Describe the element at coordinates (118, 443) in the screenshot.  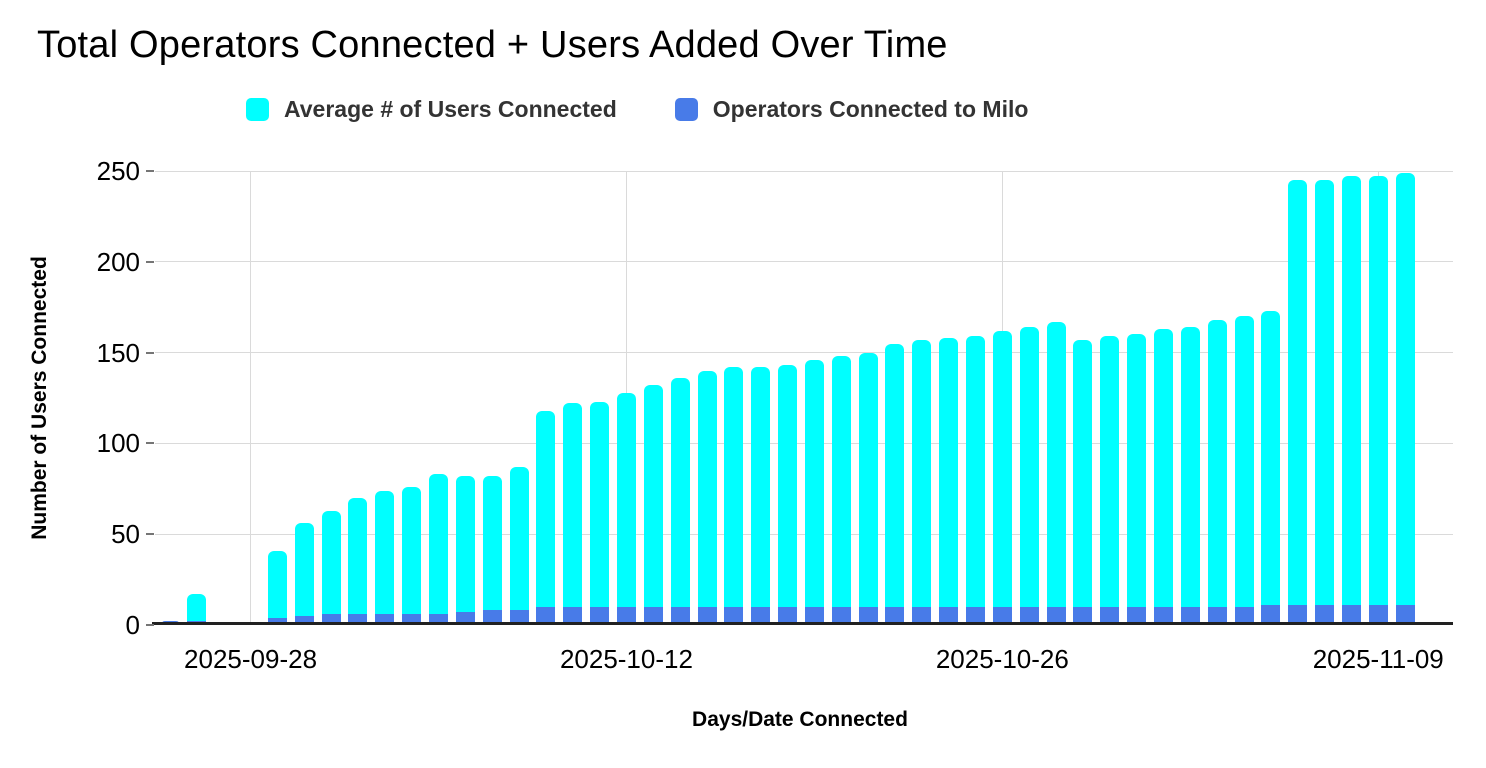
I see `y-tick-label: 100` at that location.